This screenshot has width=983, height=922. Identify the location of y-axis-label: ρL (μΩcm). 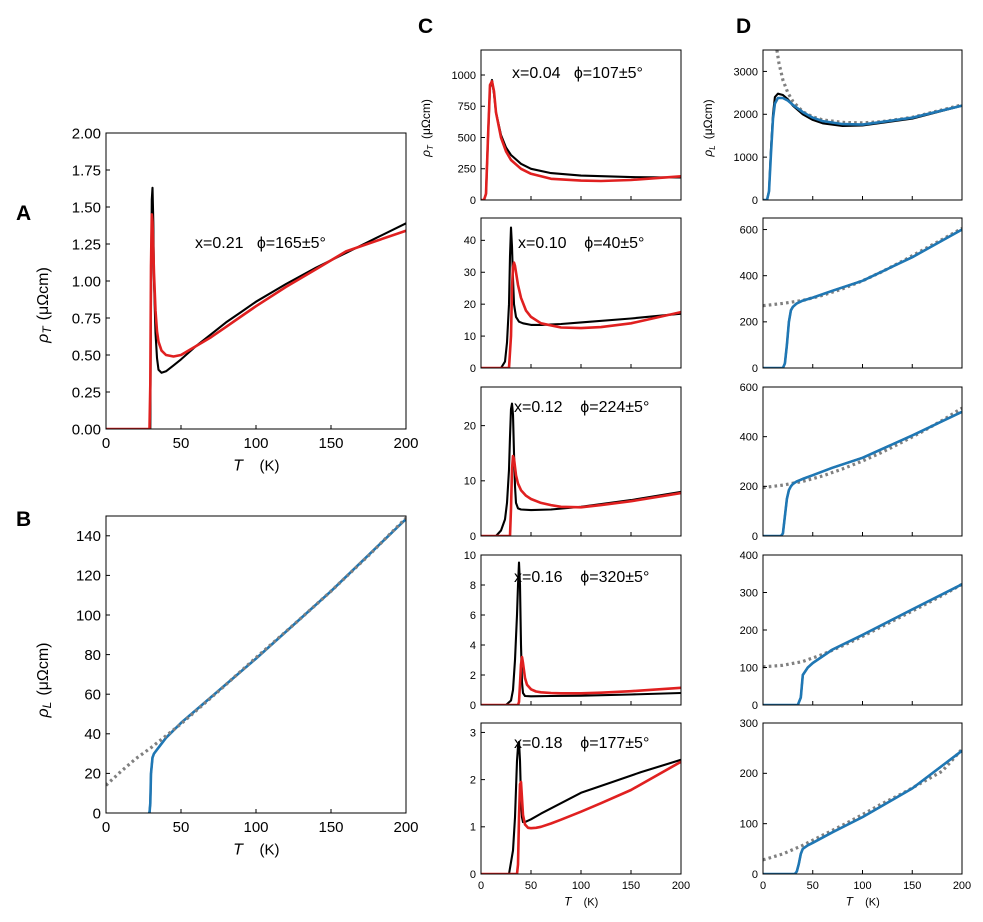
(44, 680).